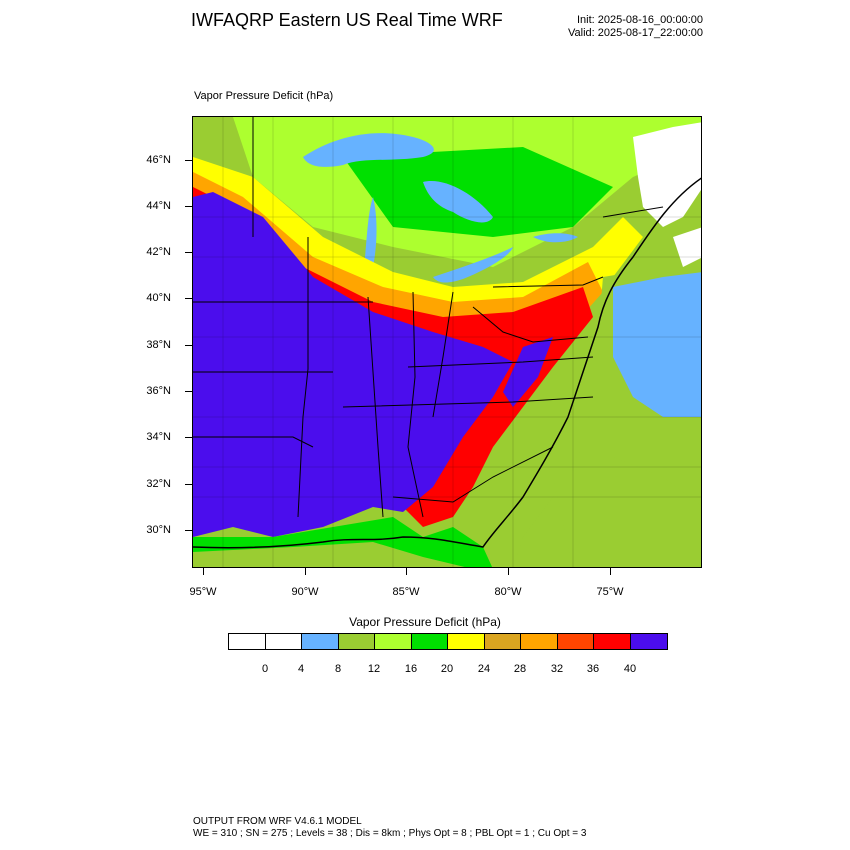 Image resolution: width=850 pixels, height=850 pixels. Describe the element at coordinates (657, 344) in the screenshot. I see `atlantic-low-vpd` at that location.